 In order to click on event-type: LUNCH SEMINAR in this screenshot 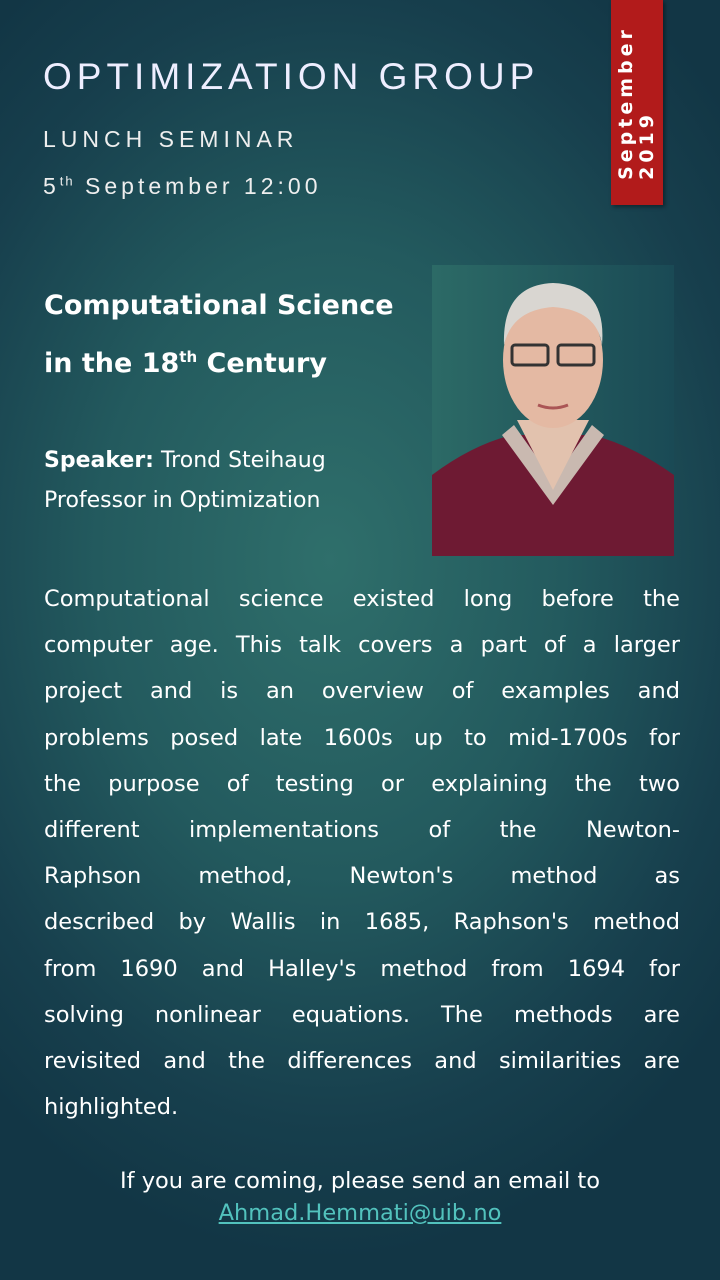, I will do `click(171, 139)`.